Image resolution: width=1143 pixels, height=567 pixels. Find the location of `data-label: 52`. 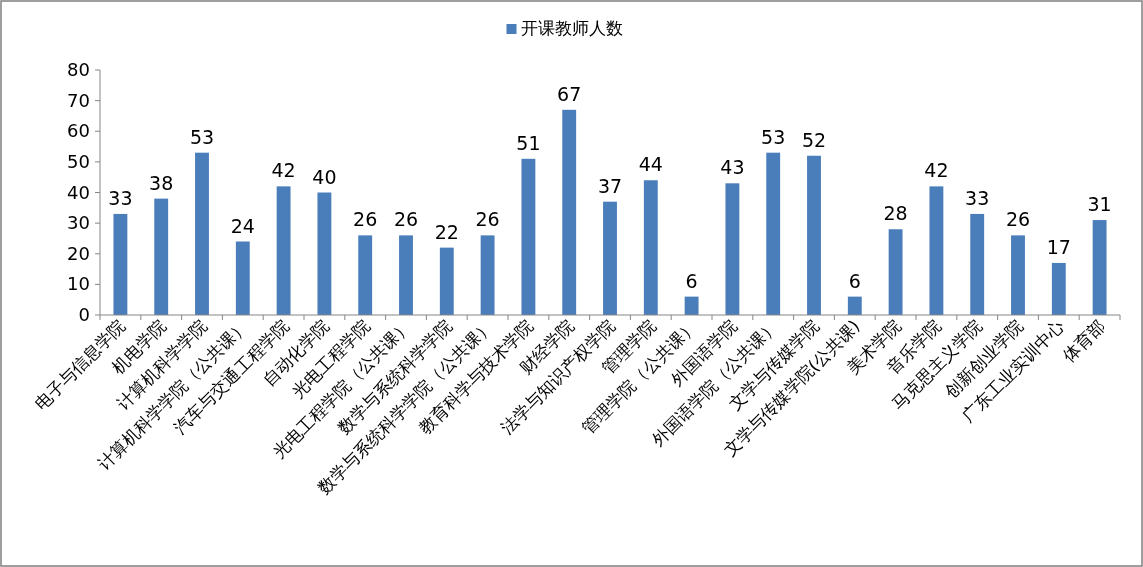

data-label: 52 is located at coordinates (814, 139).